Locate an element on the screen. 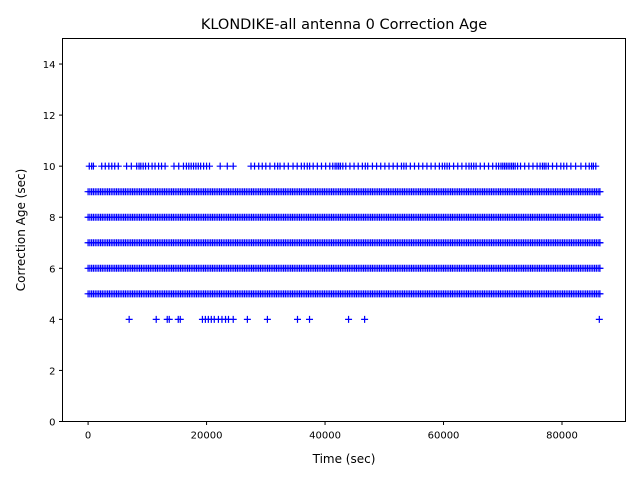 This screenshot has width=640, height=484. chart-title: KLONDIKE-all antenna 0 Correction Age is located at coordinates (344, 25).